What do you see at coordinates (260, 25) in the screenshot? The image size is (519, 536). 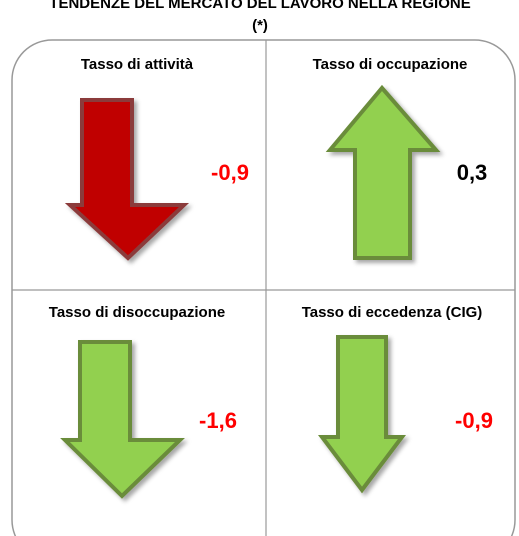 I see `header-note: (*)` at bounding box center [260, 25].